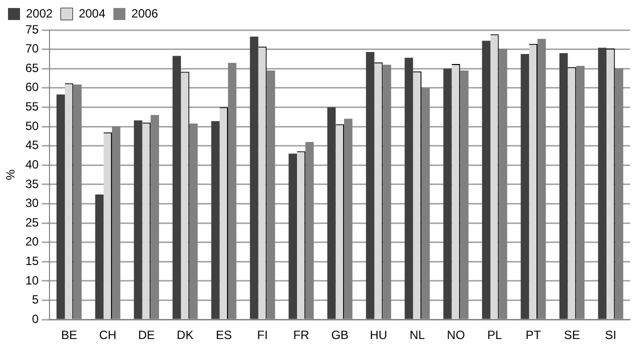  Describe the element at coordinates (11, 174) in the screenshot. I see `y-axis-title: %` at that location.